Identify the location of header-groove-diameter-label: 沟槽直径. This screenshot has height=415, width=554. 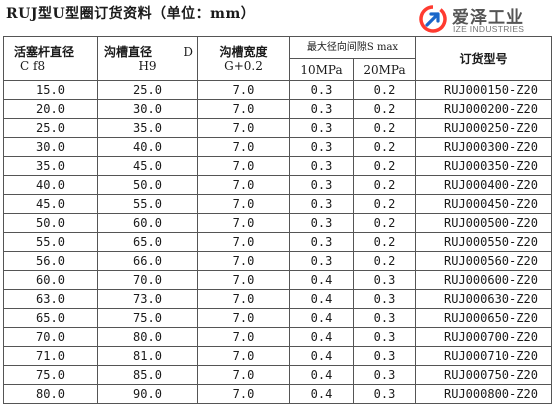
(128, 51).